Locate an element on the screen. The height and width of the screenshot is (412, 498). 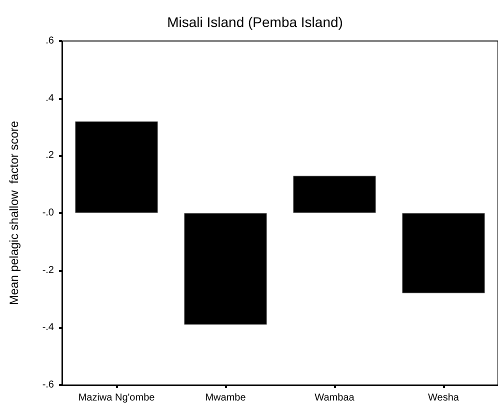
x-tick-label: Mwambe is located at coordinates (225, 398).